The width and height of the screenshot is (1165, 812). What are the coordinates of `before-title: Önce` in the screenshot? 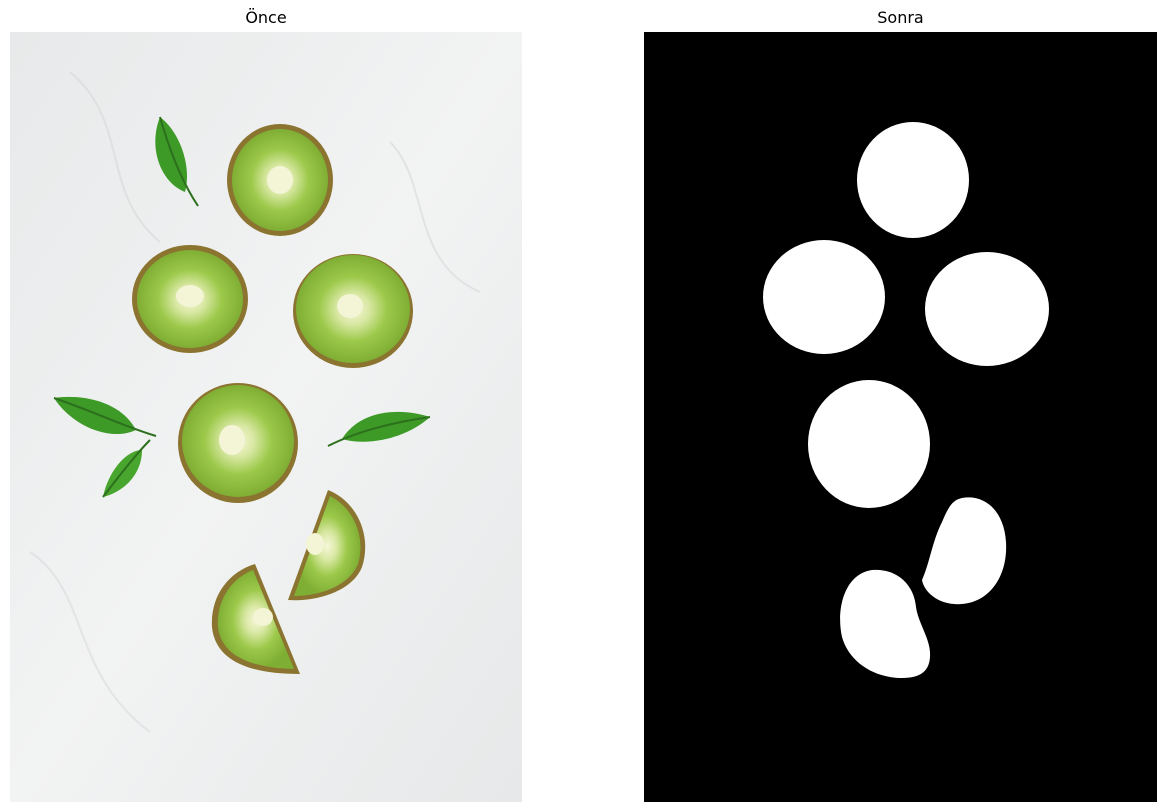 It's located at (266, 17).